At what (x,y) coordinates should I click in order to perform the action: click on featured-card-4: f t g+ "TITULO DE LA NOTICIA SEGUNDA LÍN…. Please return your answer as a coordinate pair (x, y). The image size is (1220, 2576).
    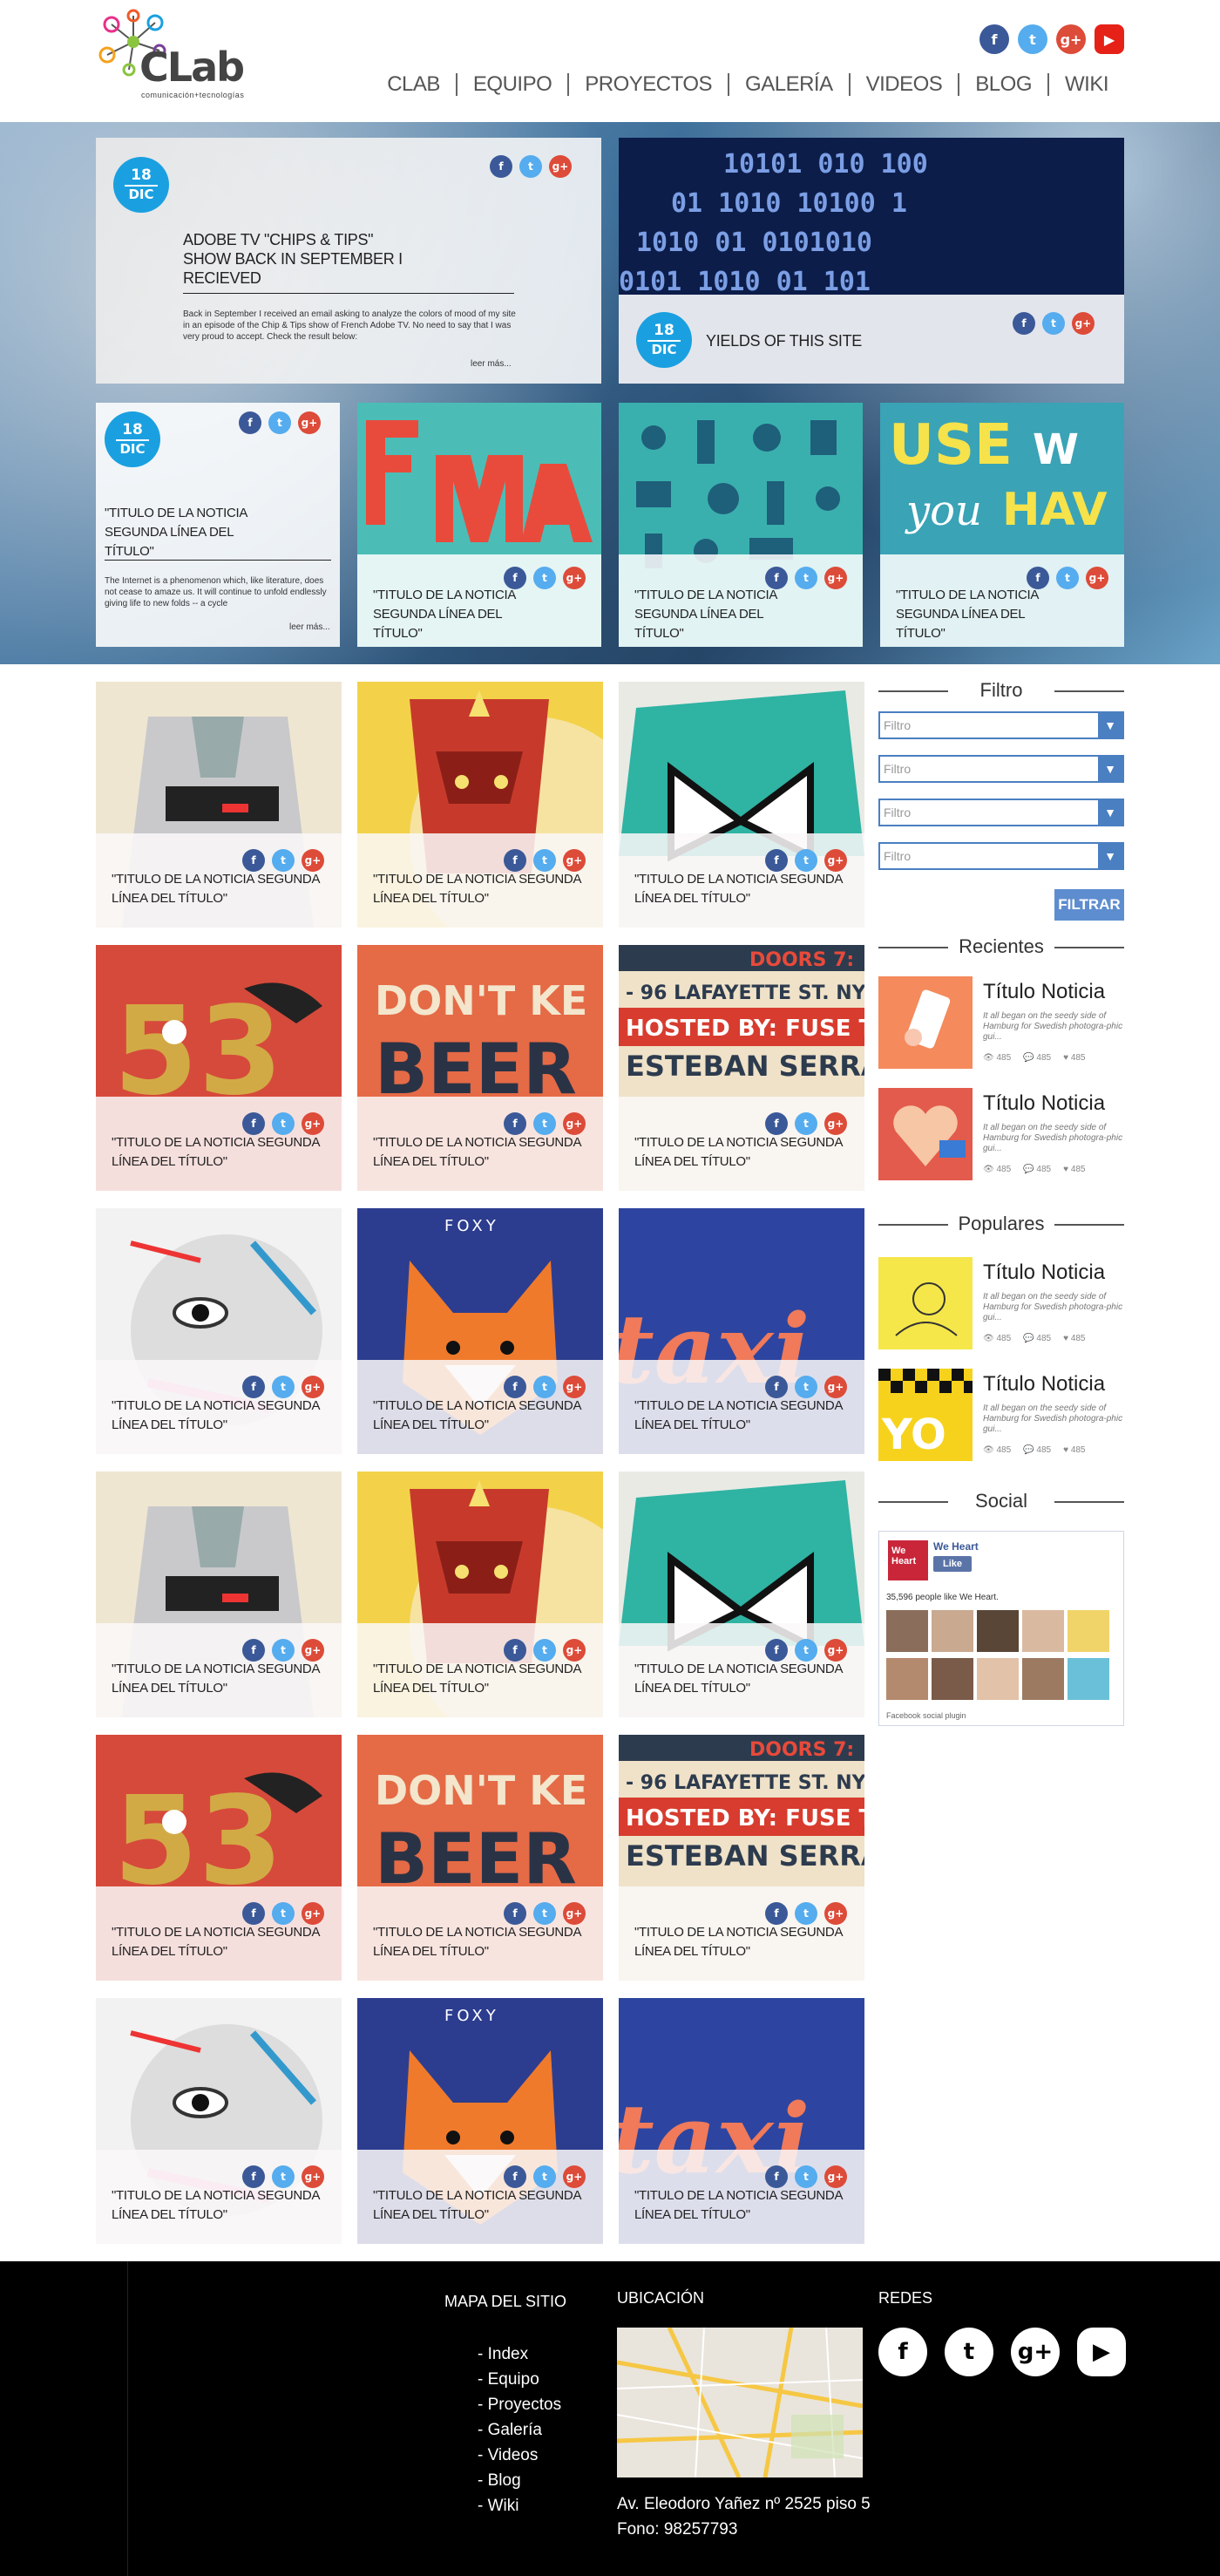
    Looking at the image, I should click on (479, 525).